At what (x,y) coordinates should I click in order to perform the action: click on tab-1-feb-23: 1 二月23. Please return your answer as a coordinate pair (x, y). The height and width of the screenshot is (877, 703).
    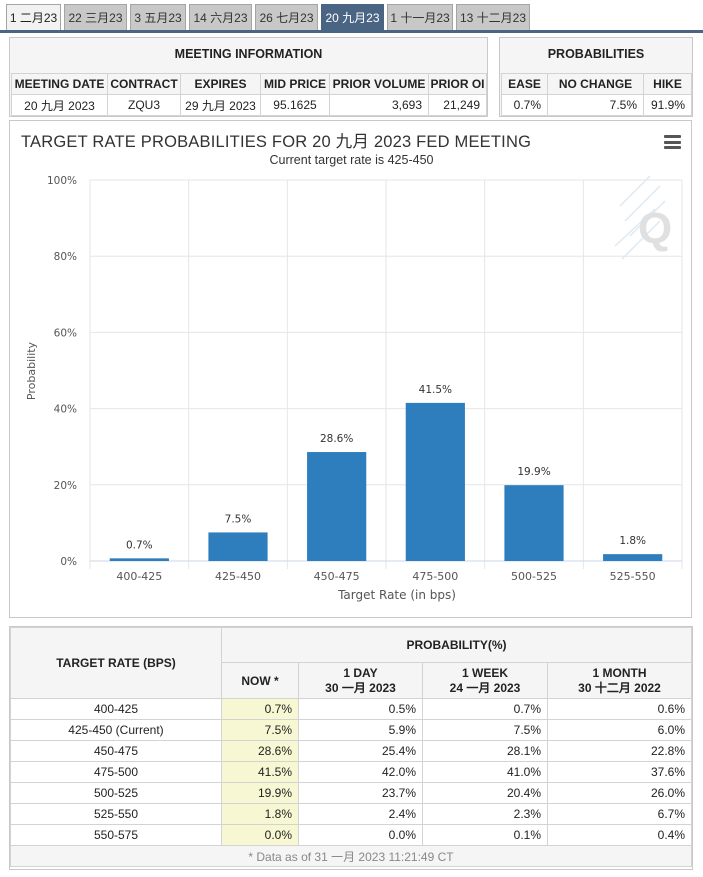
    Looking at the image, I should click on (33, 17).